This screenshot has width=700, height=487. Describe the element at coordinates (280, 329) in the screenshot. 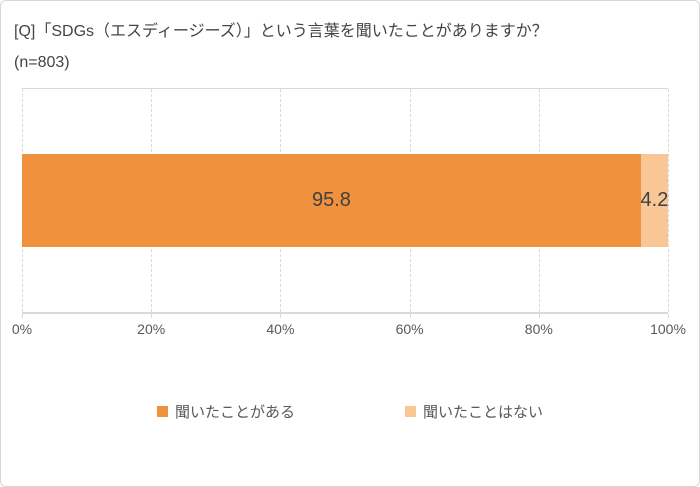

I see `x-tick-label: 40%` at that location.